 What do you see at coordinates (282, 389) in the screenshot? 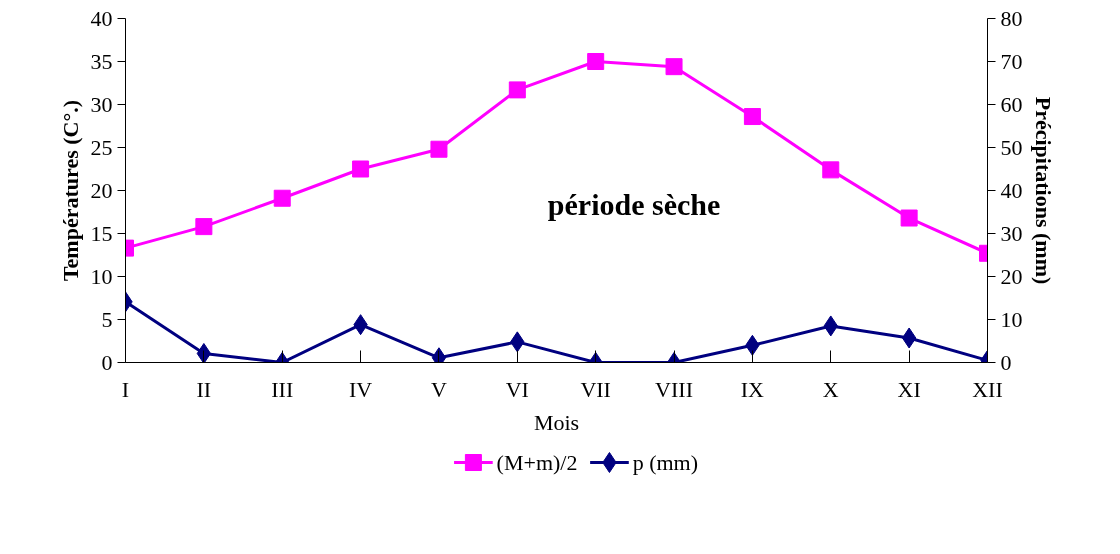
I see `x-tick-label: III` at bounding box center [282, 389].